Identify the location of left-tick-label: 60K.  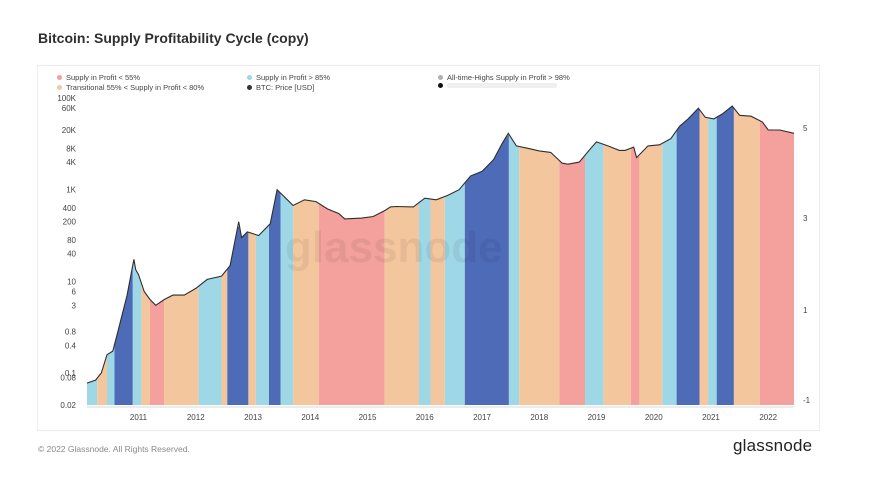
(69, 108).